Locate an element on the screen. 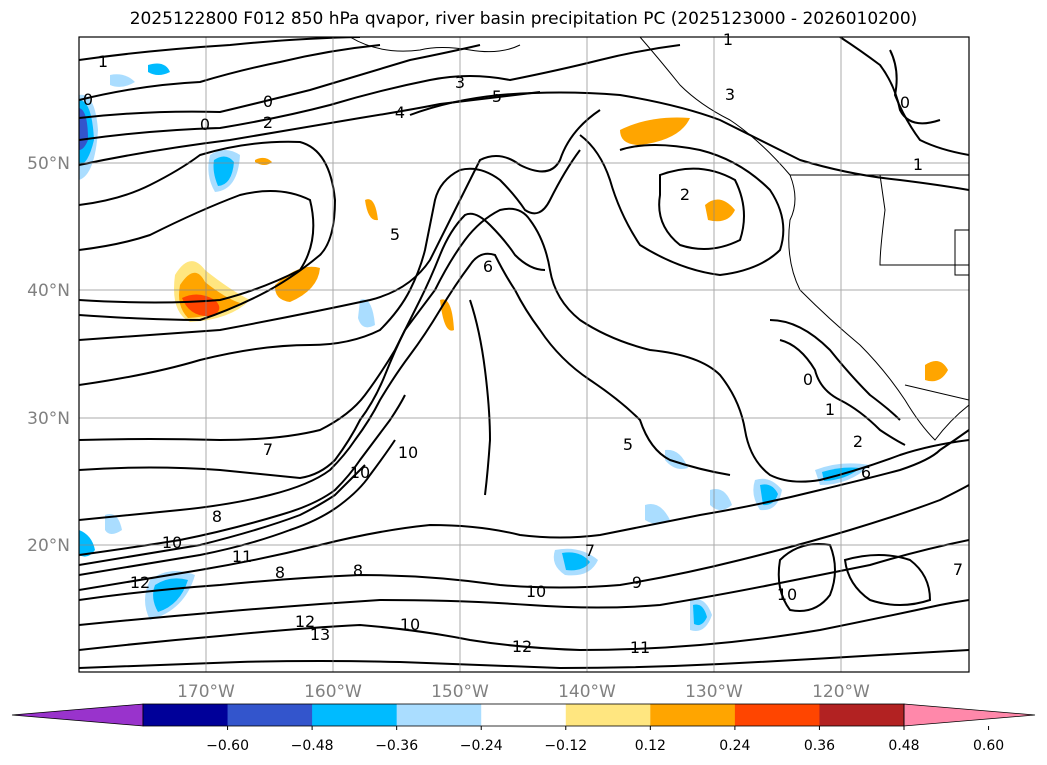 This screenshot has width=1047, height=765. lon-label: 130°W is located at coordinates (714, 692).